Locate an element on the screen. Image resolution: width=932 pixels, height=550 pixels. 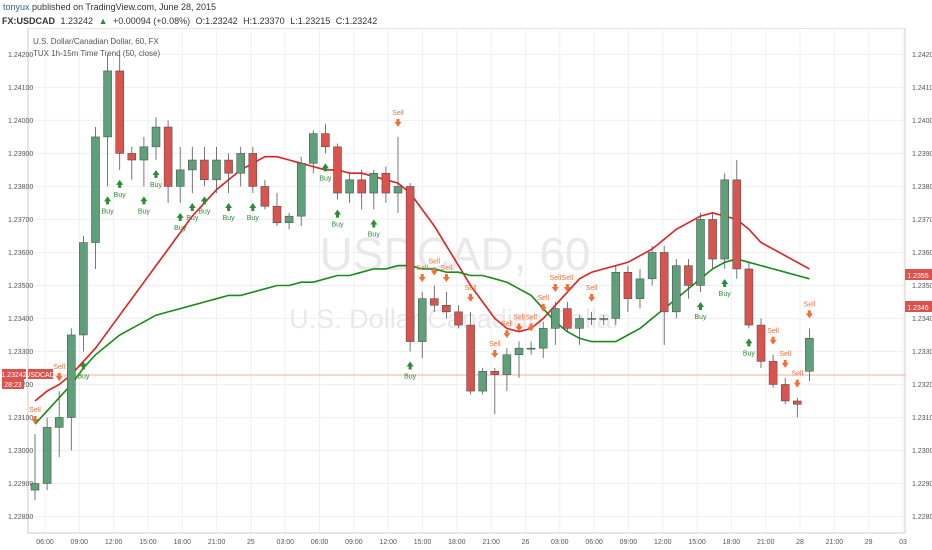
y-tick-label-right: 1.2280 is located at coordinates (922, 517).